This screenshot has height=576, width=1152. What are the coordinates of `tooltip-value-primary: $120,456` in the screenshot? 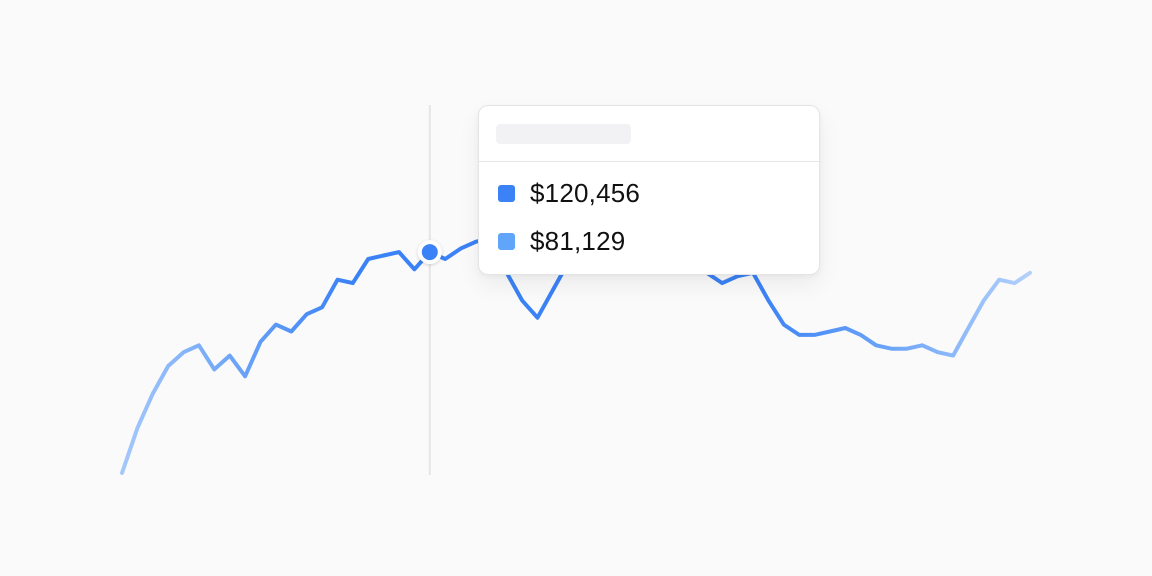 It's located at (585, 192).